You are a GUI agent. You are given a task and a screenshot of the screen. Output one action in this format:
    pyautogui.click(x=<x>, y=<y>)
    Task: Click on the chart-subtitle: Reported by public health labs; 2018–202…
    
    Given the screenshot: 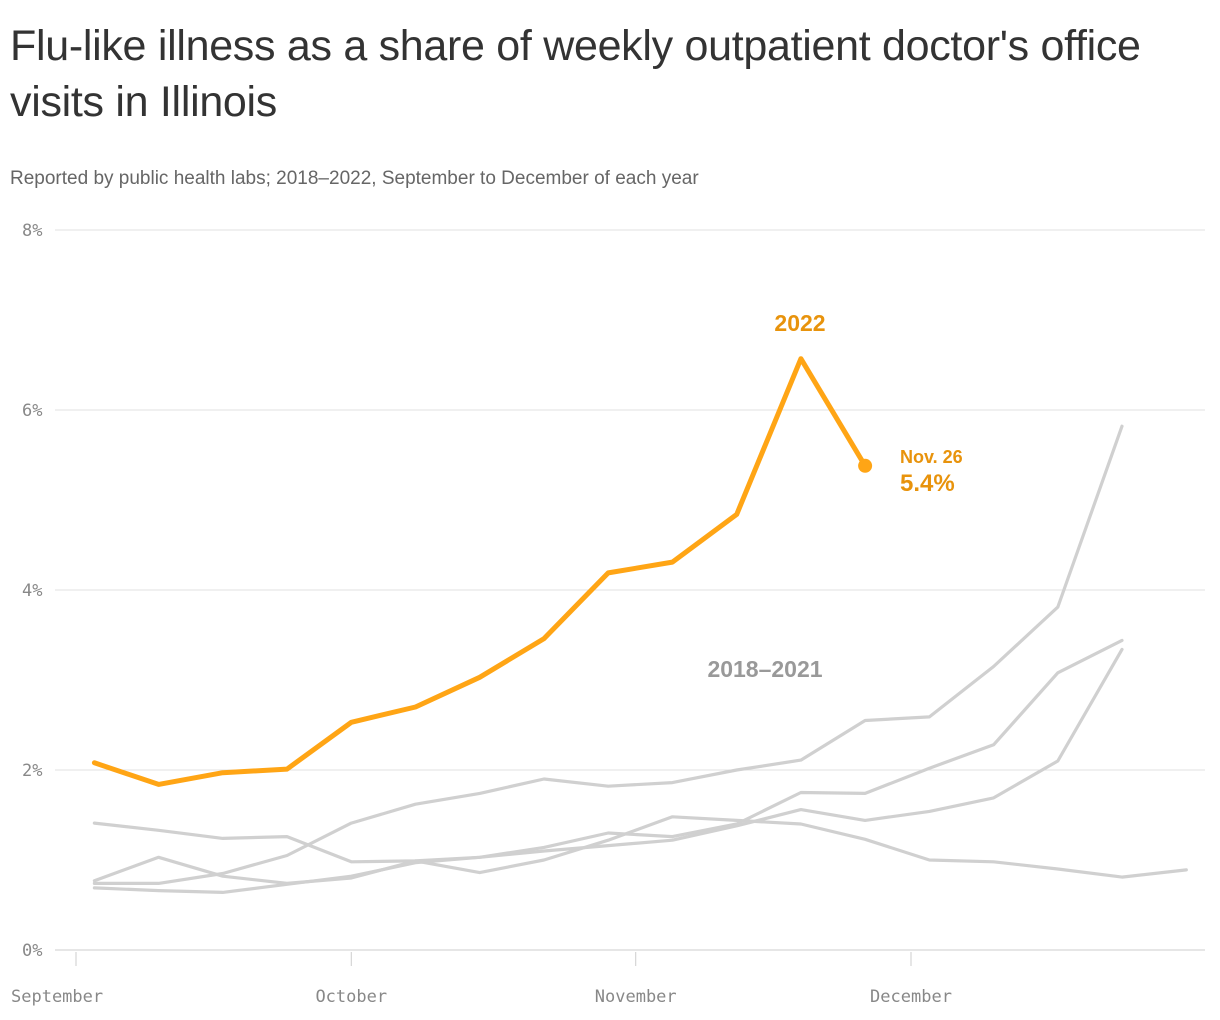 What is the action you would take?
    pyautogui.click(x=354, y=178)
    